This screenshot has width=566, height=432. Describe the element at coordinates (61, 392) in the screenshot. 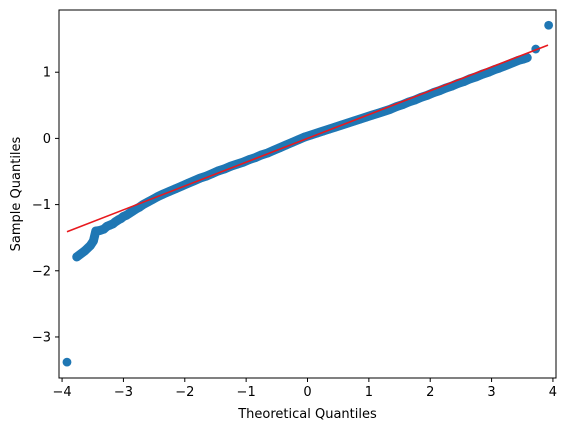

I see `x-tick-label: −4` at that location.